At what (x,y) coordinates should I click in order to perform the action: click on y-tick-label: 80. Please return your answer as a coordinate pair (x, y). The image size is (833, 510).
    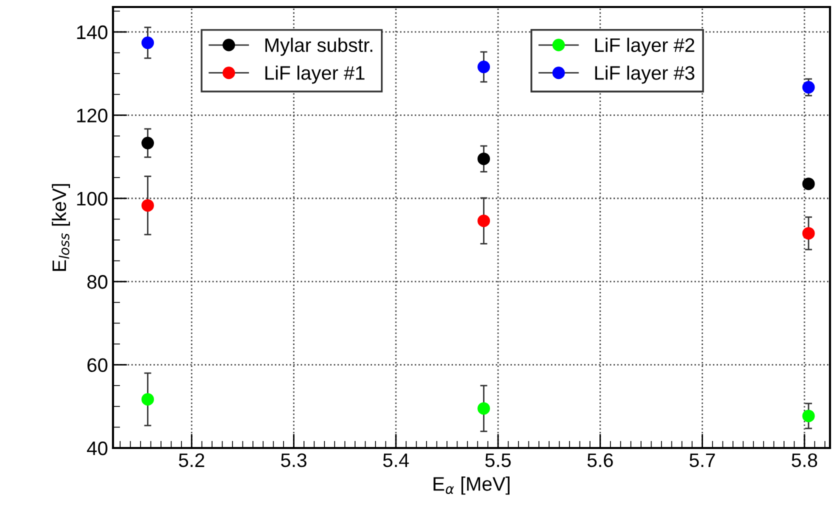
    Looking at the image, I should click on (97, 282).